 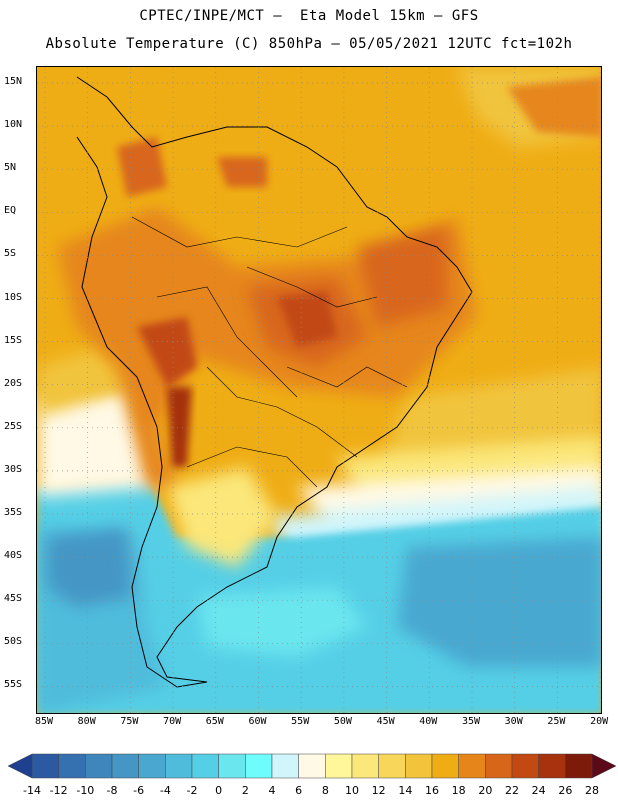 What do you see at coordinates (139, 790) in the screenshot?
I see `colorbar-label: -6` at bounding box center [139, 790].